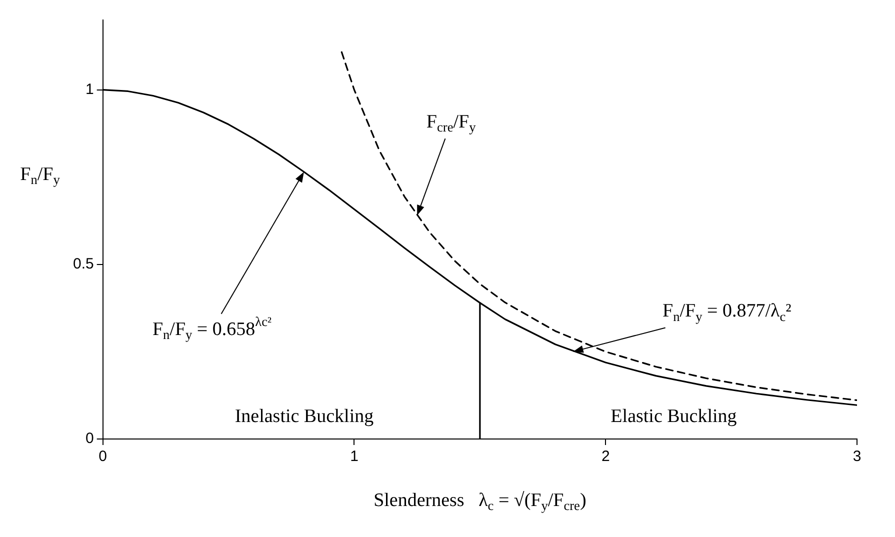 The width and height of the screenshot is (895, 537). Describe the element at coordinates (674, 416) in the screenshot. I see `annotation: Elastic Buckling` at that location.